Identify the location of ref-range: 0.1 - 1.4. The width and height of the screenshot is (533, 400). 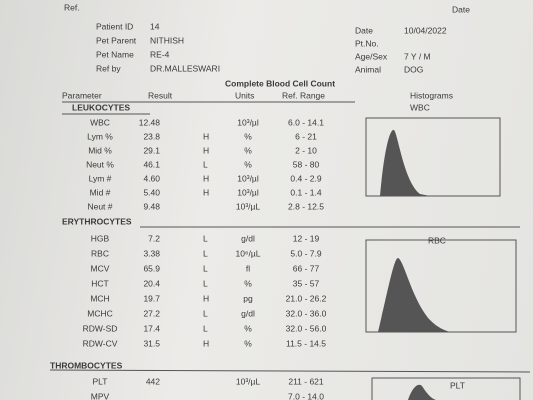
(305, 192).